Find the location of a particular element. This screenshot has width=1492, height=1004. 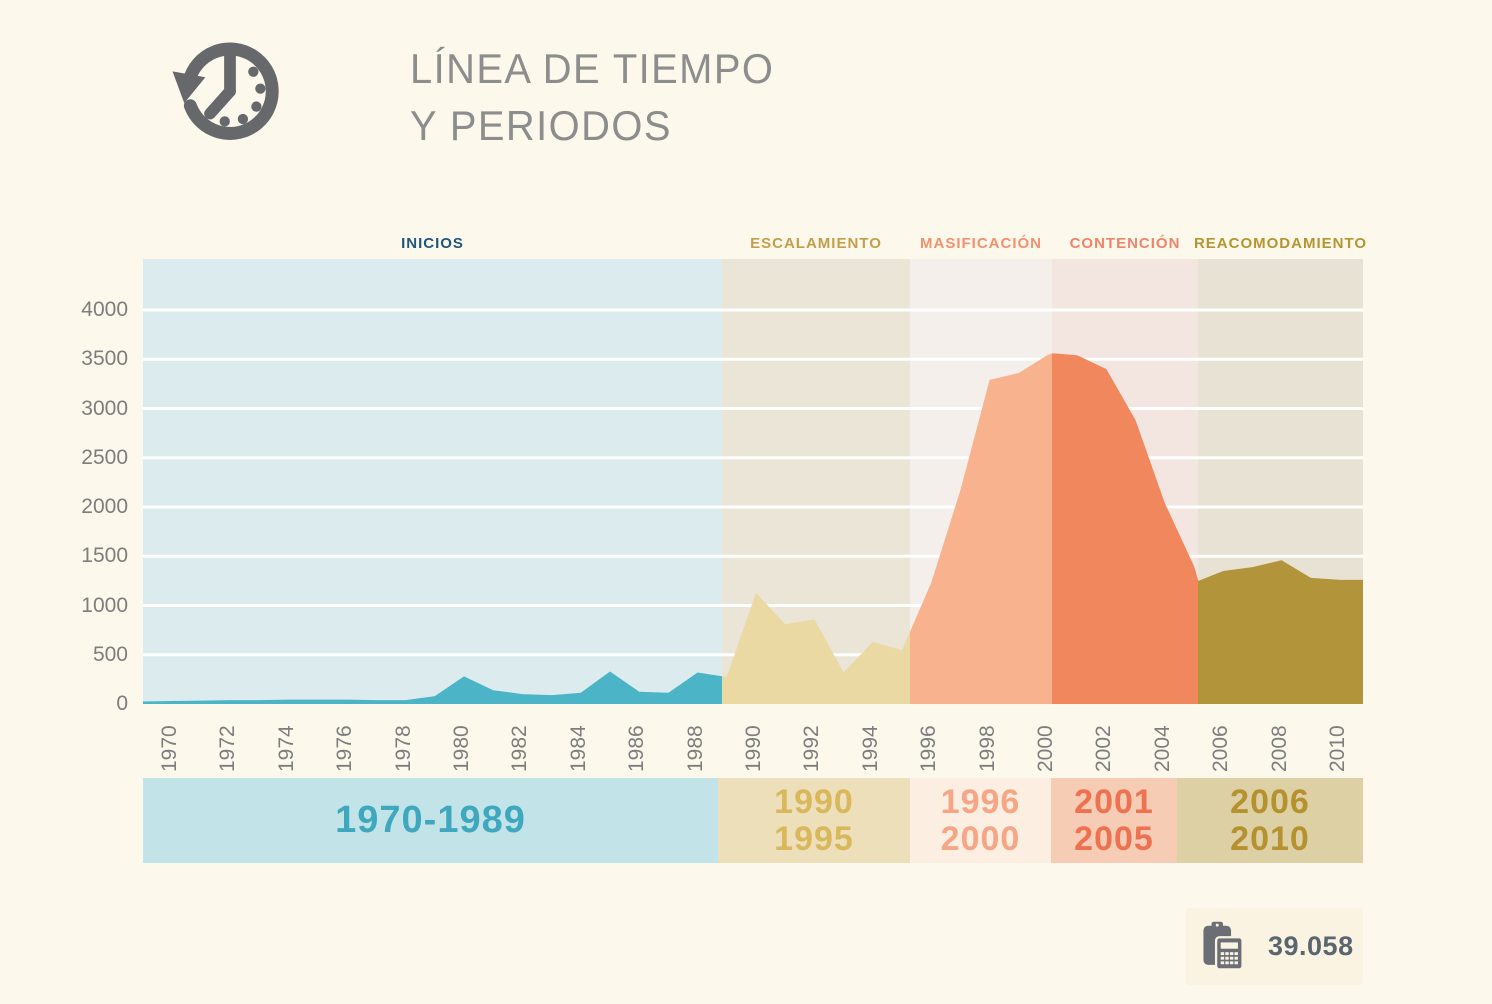

y-tick-0: 0 is located at coordinates (122, 703).